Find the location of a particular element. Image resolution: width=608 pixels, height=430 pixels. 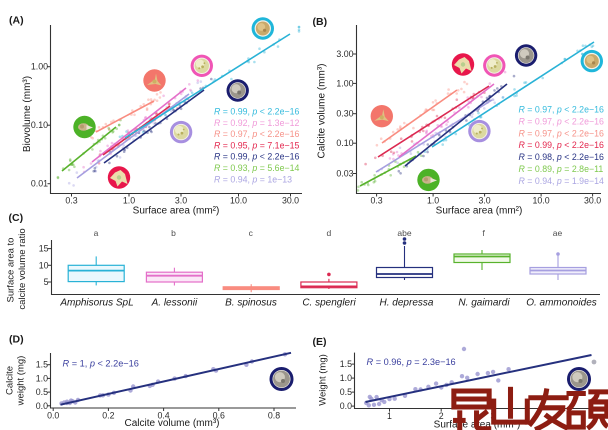

svg-text: Calcite is located at coordinates (10, 380).